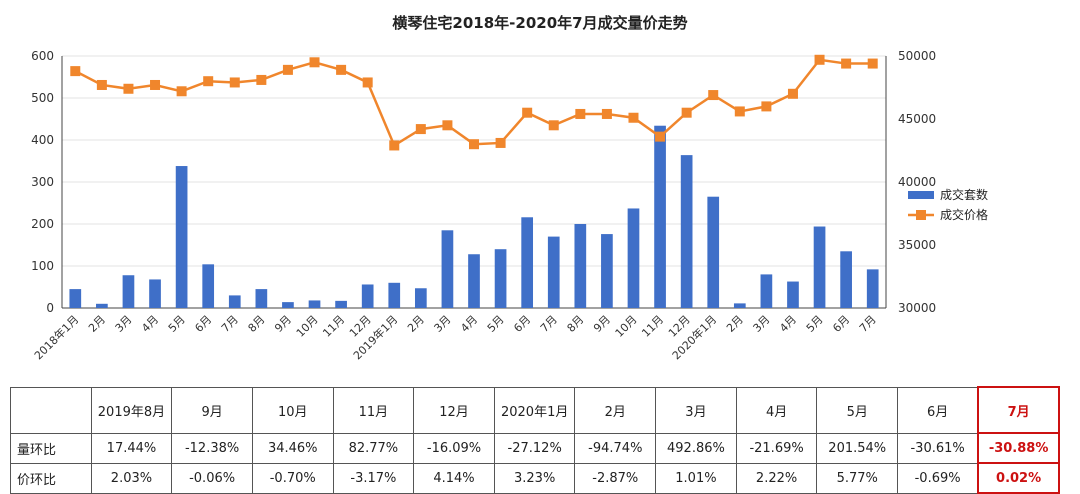 The width and height of the screenshot is (1080, 494). I want to click on table-cell: -21.69%, so click(776, 448).